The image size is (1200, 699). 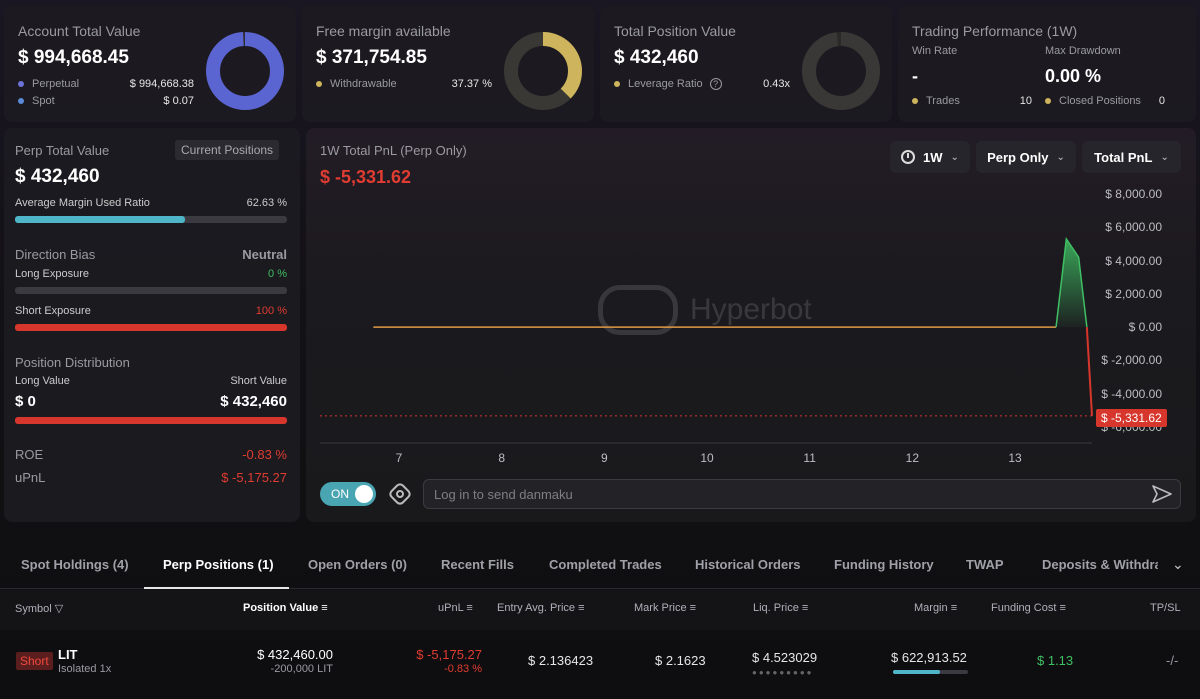 I want to click on perp-total-value: $ 432,460, so click(x=57, y=176).